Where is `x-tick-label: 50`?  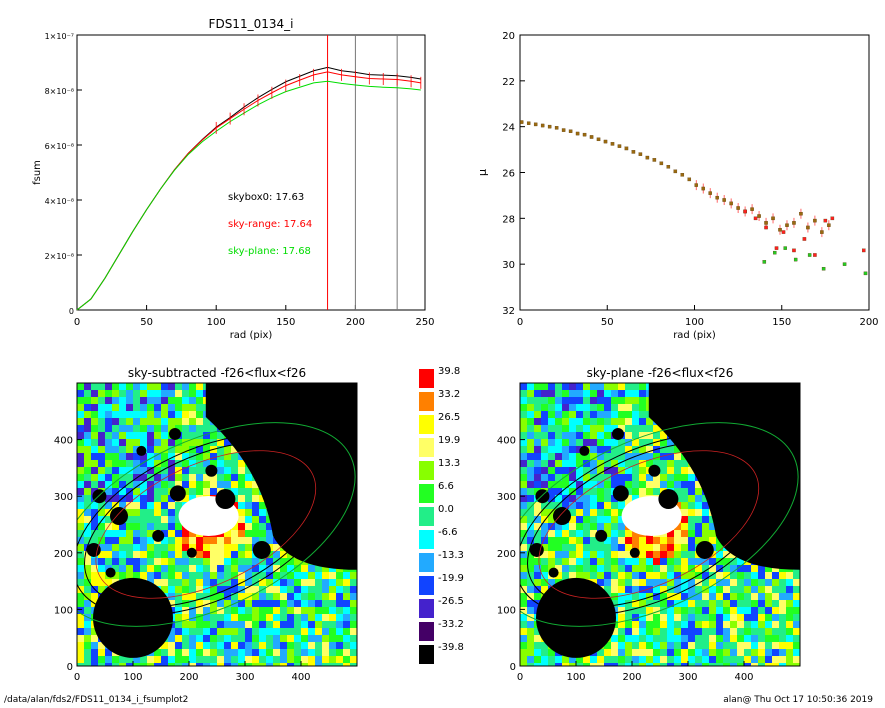
x-tick-label: 50 is located at coordinates (607, 322).